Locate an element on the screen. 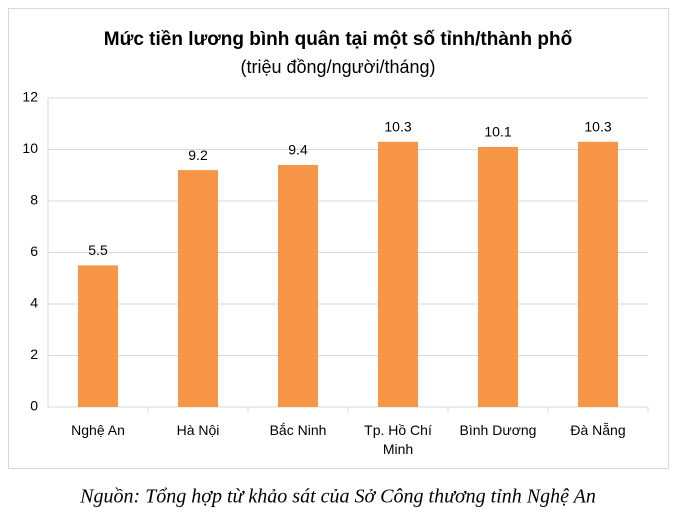 This screenshot has width=678, height=517. x-tick-label: Nghệ An is located at coordinates (98, 430).